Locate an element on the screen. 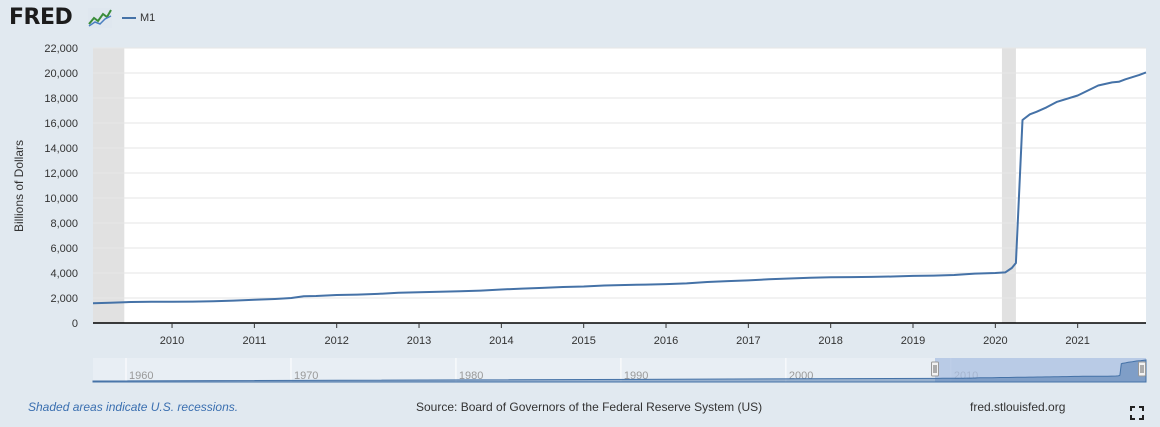 The width and height of the screenshot is (1160, 427). x-tick-label: 2020 is located at coordinates (995, 341).